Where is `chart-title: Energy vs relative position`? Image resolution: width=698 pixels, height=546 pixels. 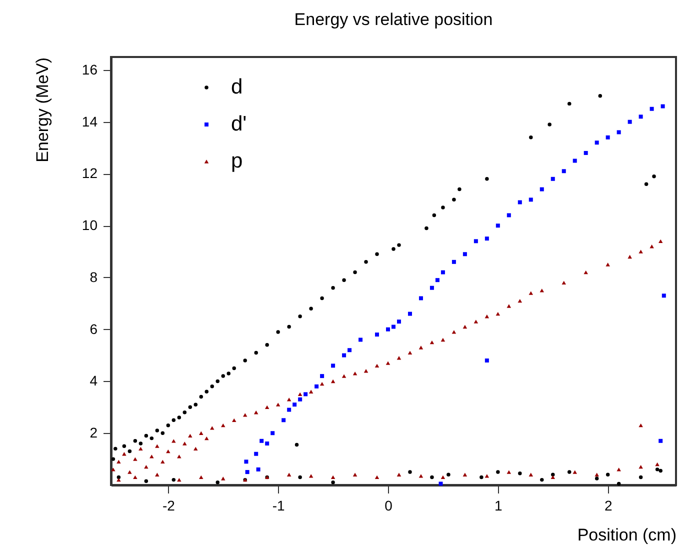
chart-title: Energy vs relative position is located at coordinates (393, 19).